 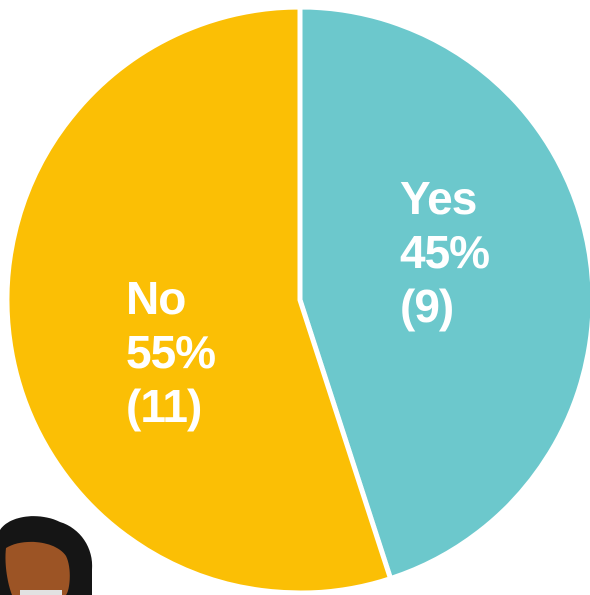 What do you see at coordinates (444, 252) in the screenshot?
I see `slice-label-yes: Yes 45% (9)` at bounding box center [444, 252].